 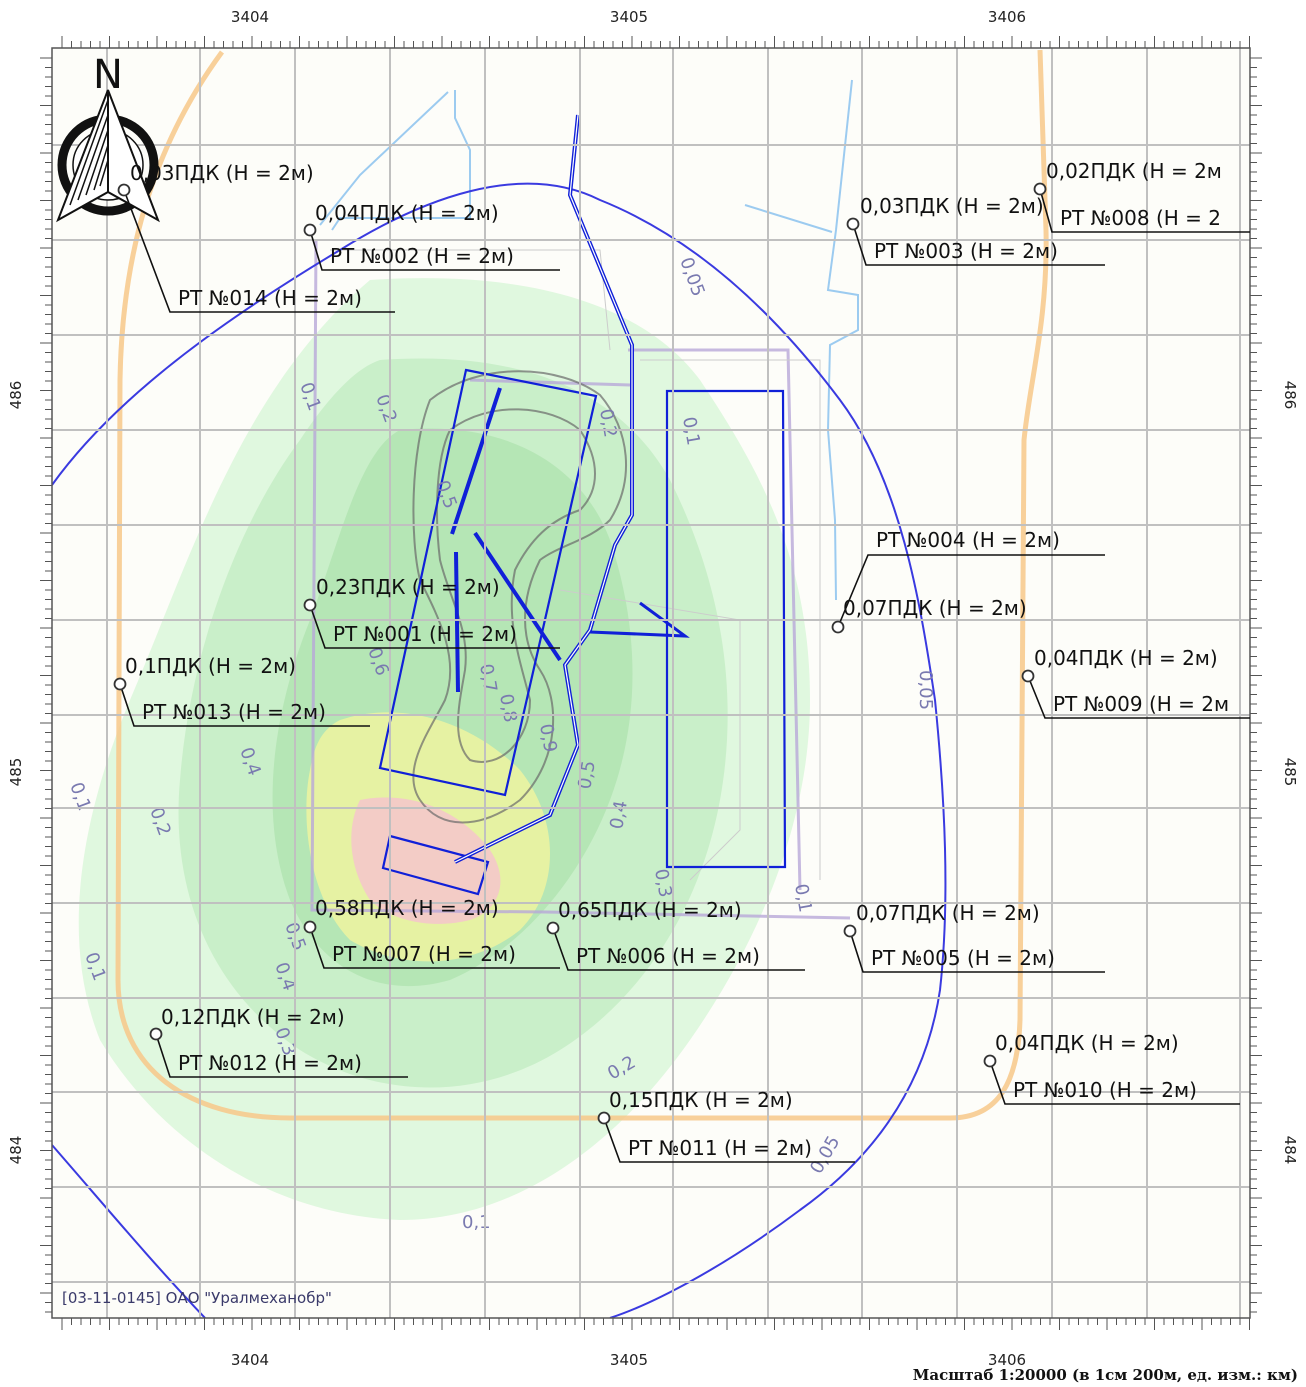 What do you see at coordinates (425, 634) in the screenshot?
I see `point-id-label: РТ №001 (Н = 2м)` at bounding box center [425, 634].